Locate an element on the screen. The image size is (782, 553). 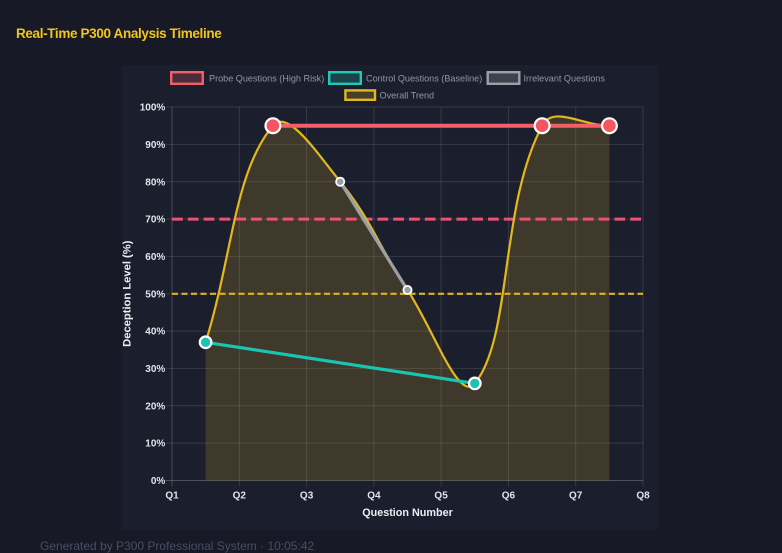
svg-text: 10% is located at coordinates (155, 444).